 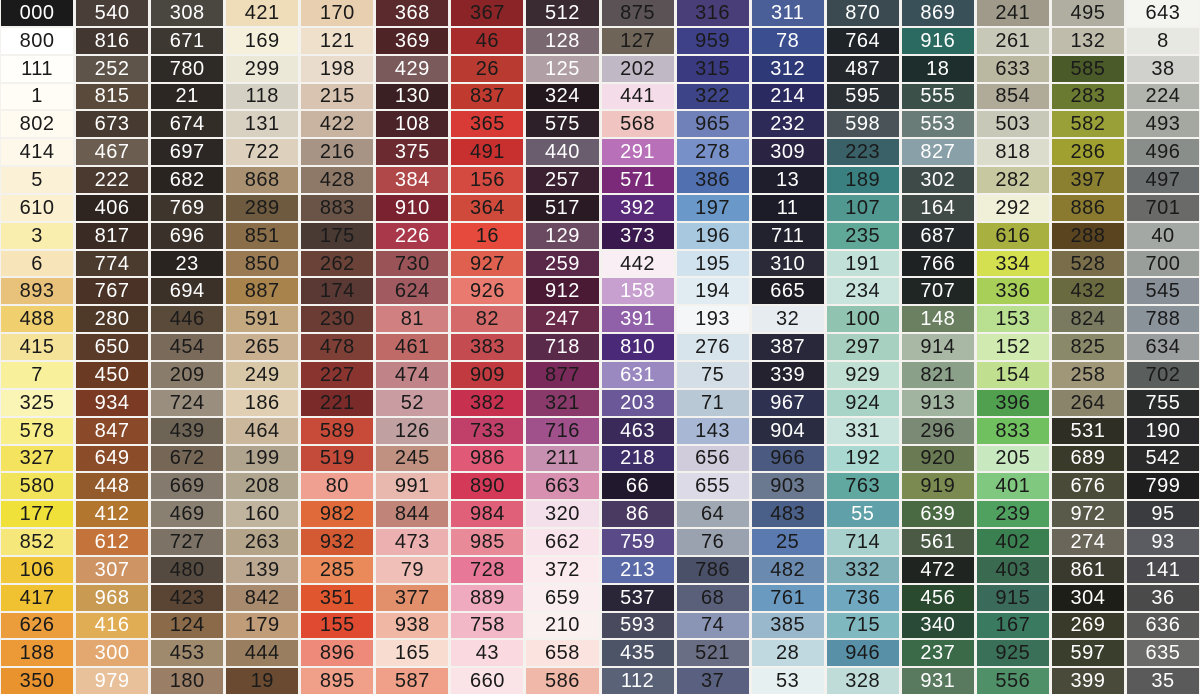 What do you see at coordinates (262, 263) in the screenshot?
I see `color-swatch: 850` at bounding box center [262, 263].